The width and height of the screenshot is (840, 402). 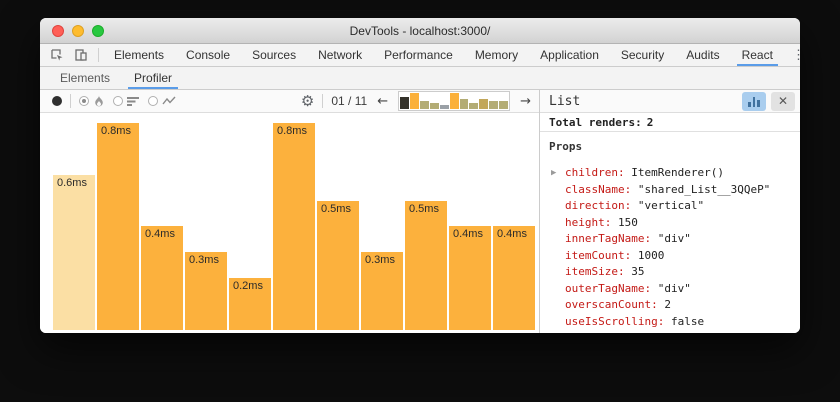 I want to click on react-subtabbar: Elements Profiler, so click(x=420, y=78).